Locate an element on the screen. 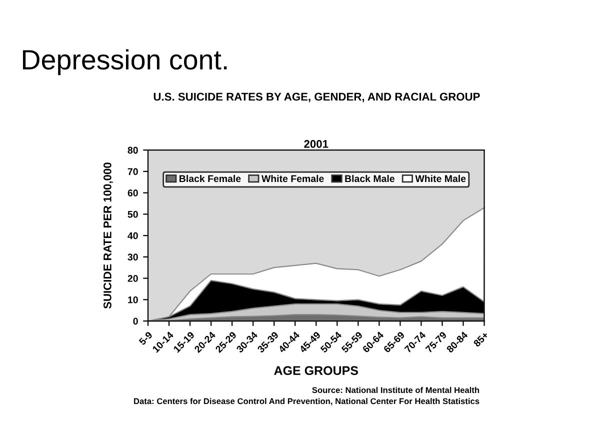  y-tick-label: 0 is located at coordinates (135, 321).